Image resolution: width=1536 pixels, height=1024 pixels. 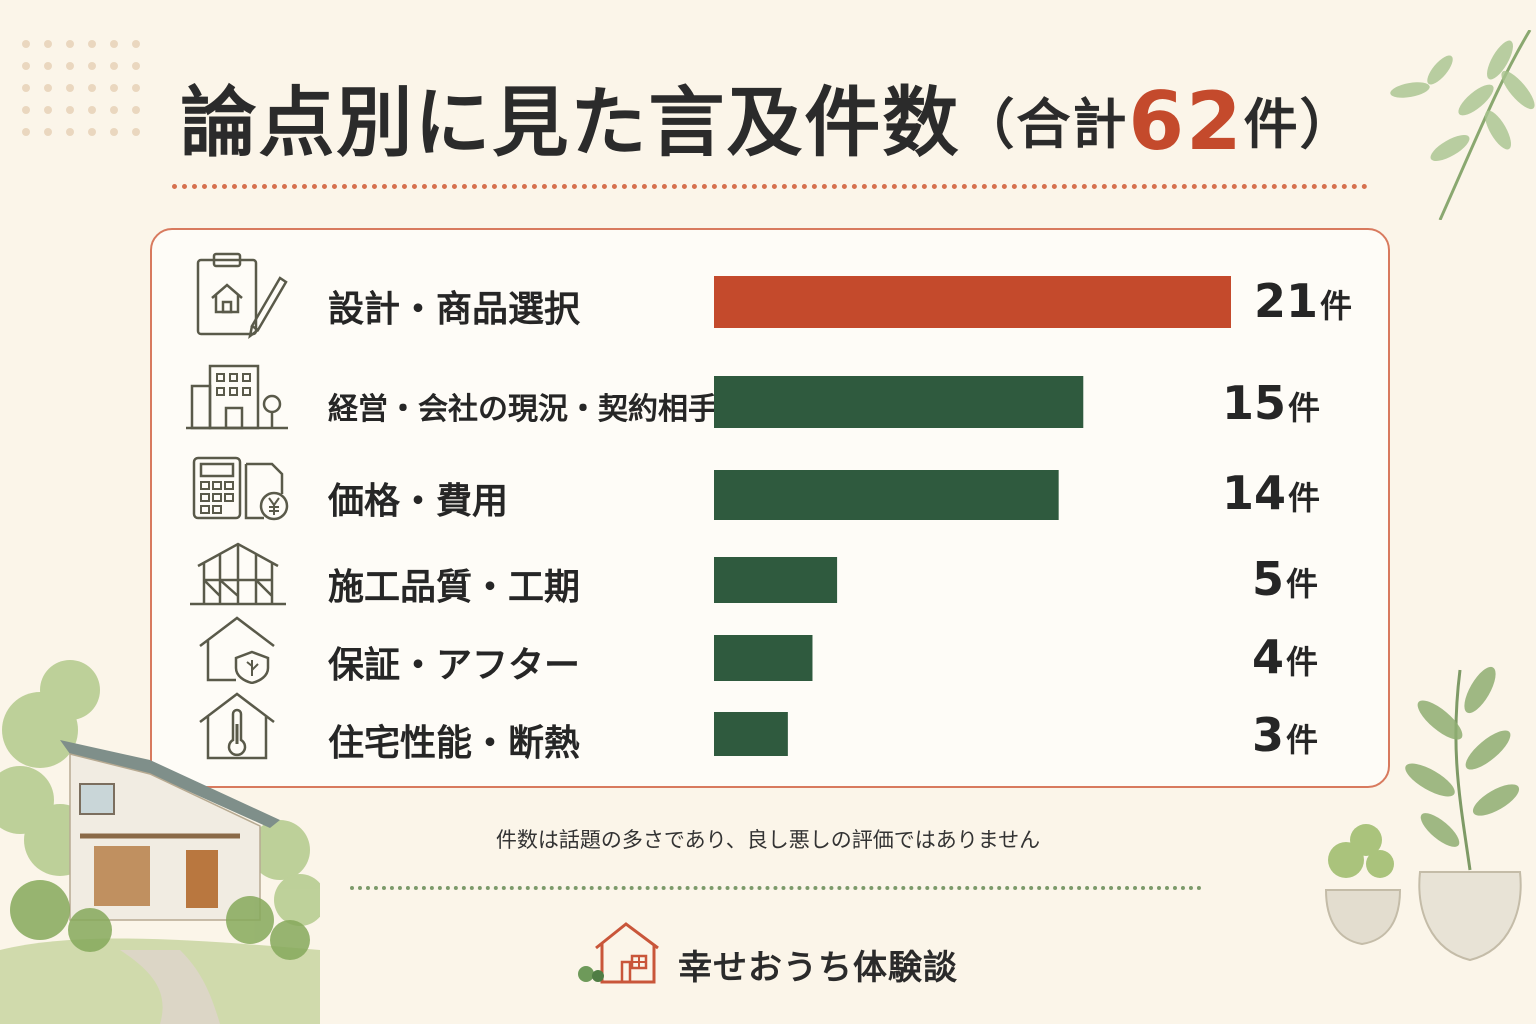 What do you see at coordinates (570, 122) in the screenshot?
I see `title-main: 論点別に見た言及件数` at bounding box center [570, 122].